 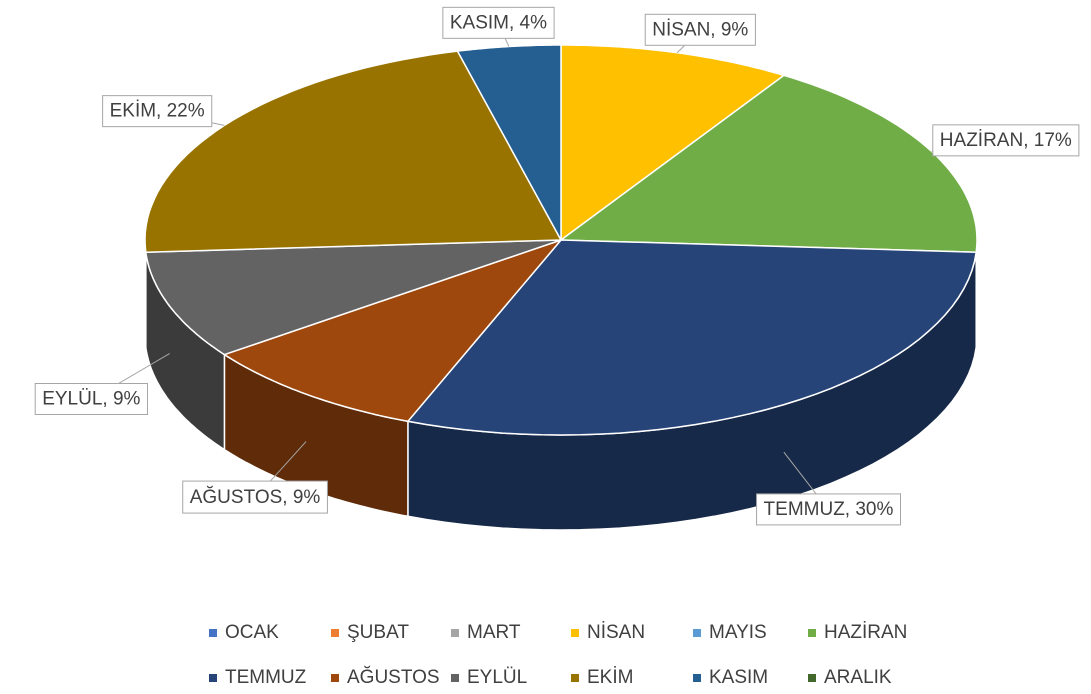 What do you see at coordinates (616, 632) in the screenshot?
I see `legend-label: NİSAN` at bounding box center [616, 632].